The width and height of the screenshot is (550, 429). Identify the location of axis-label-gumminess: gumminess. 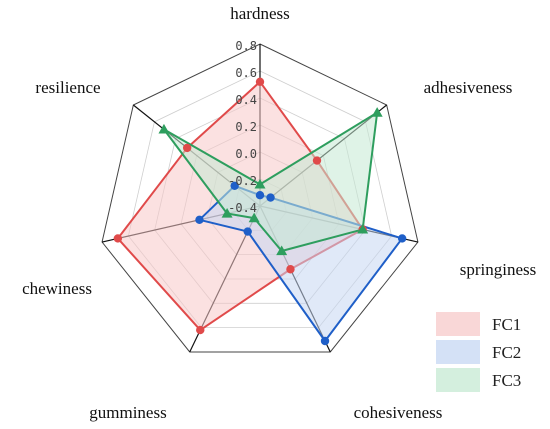
(127, 412).